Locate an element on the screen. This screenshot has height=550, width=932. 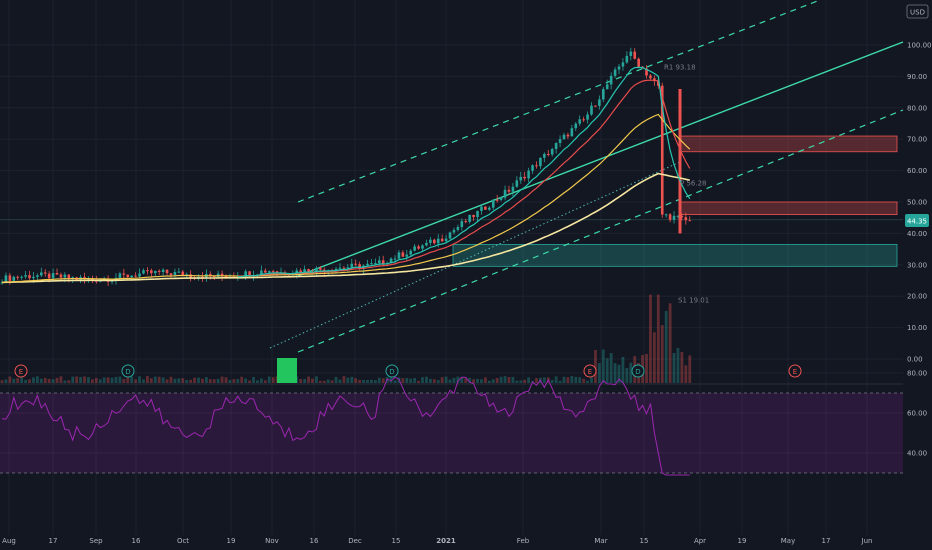
last-price-text: 44.35 is located at coordinates (917, 222).